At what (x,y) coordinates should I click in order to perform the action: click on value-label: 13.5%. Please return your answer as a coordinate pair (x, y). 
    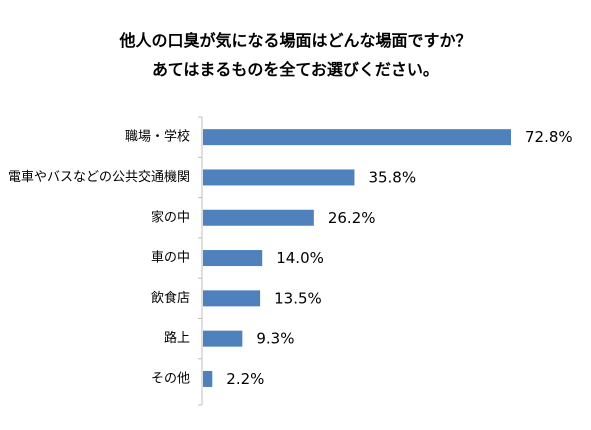
    Looking at the image, I should click on (298, 298).